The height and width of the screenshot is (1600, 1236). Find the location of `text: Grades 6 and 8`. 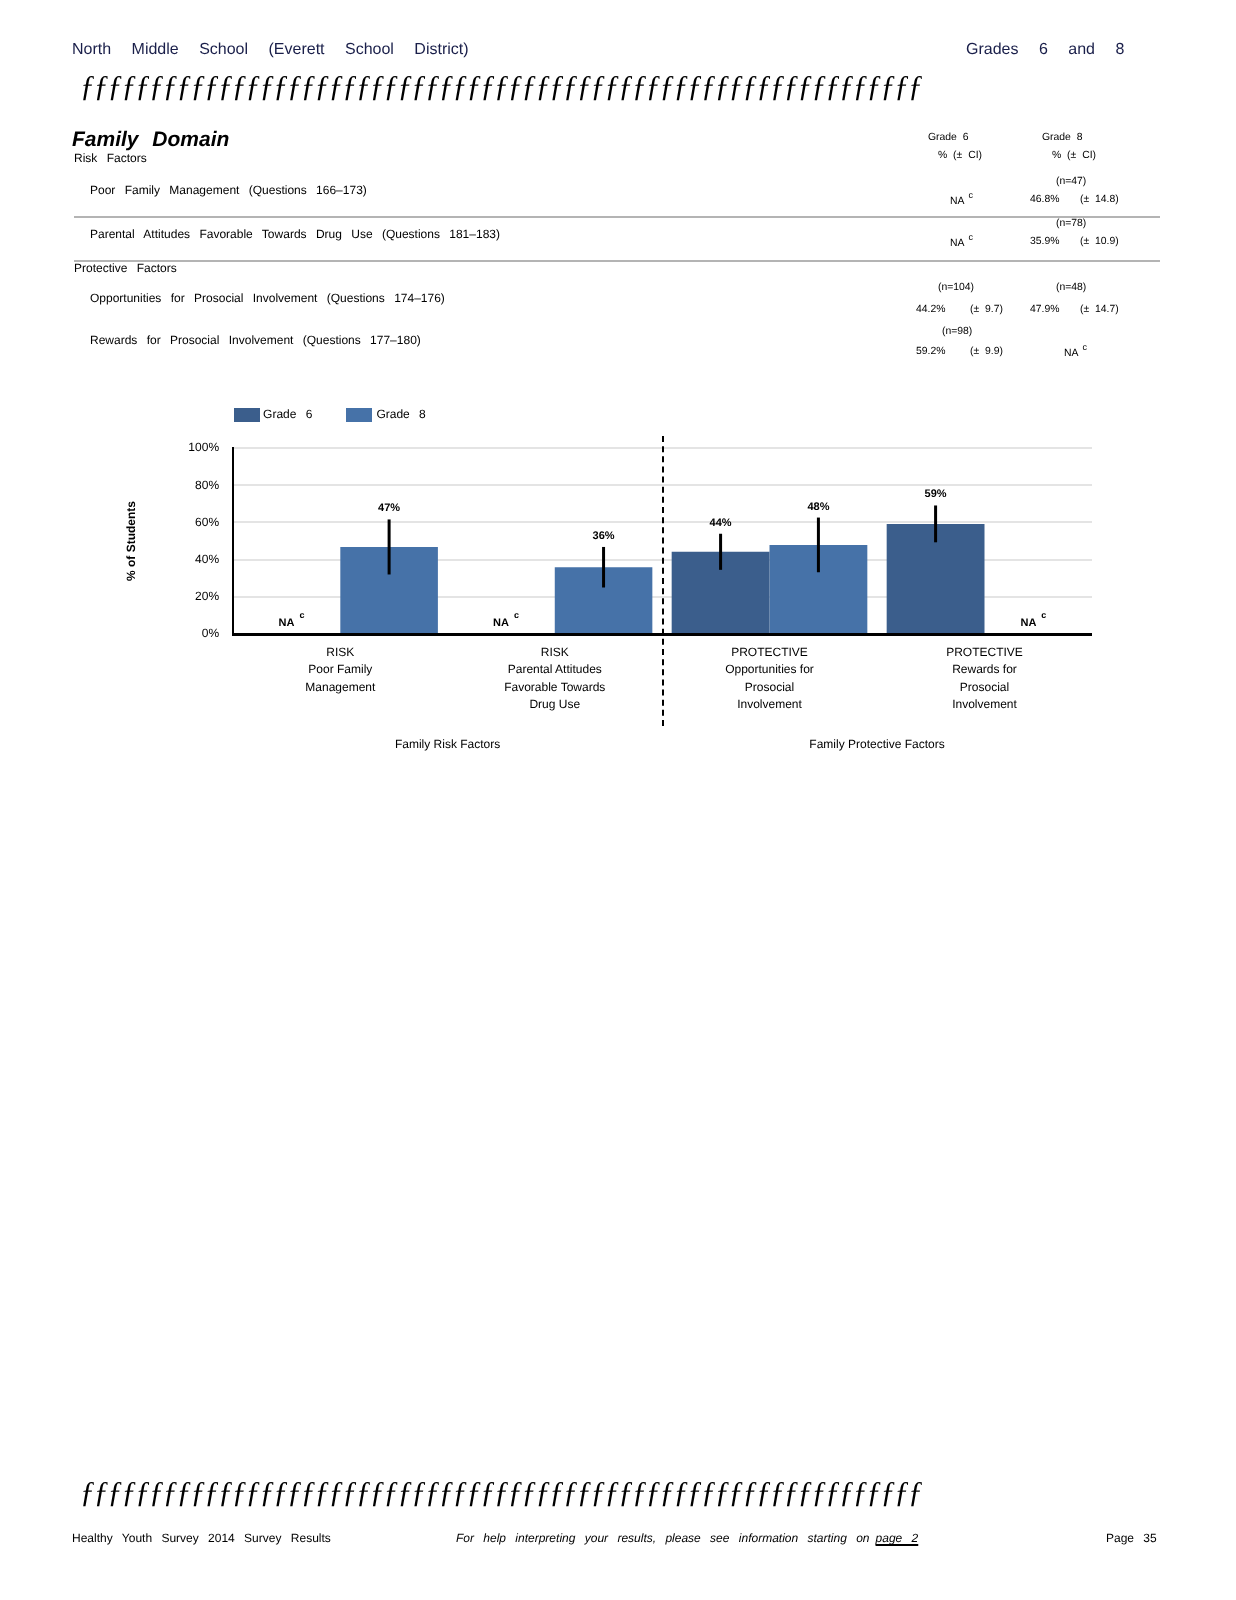

text: Grades 6 and 8 is located at coordinates (1045, 49).